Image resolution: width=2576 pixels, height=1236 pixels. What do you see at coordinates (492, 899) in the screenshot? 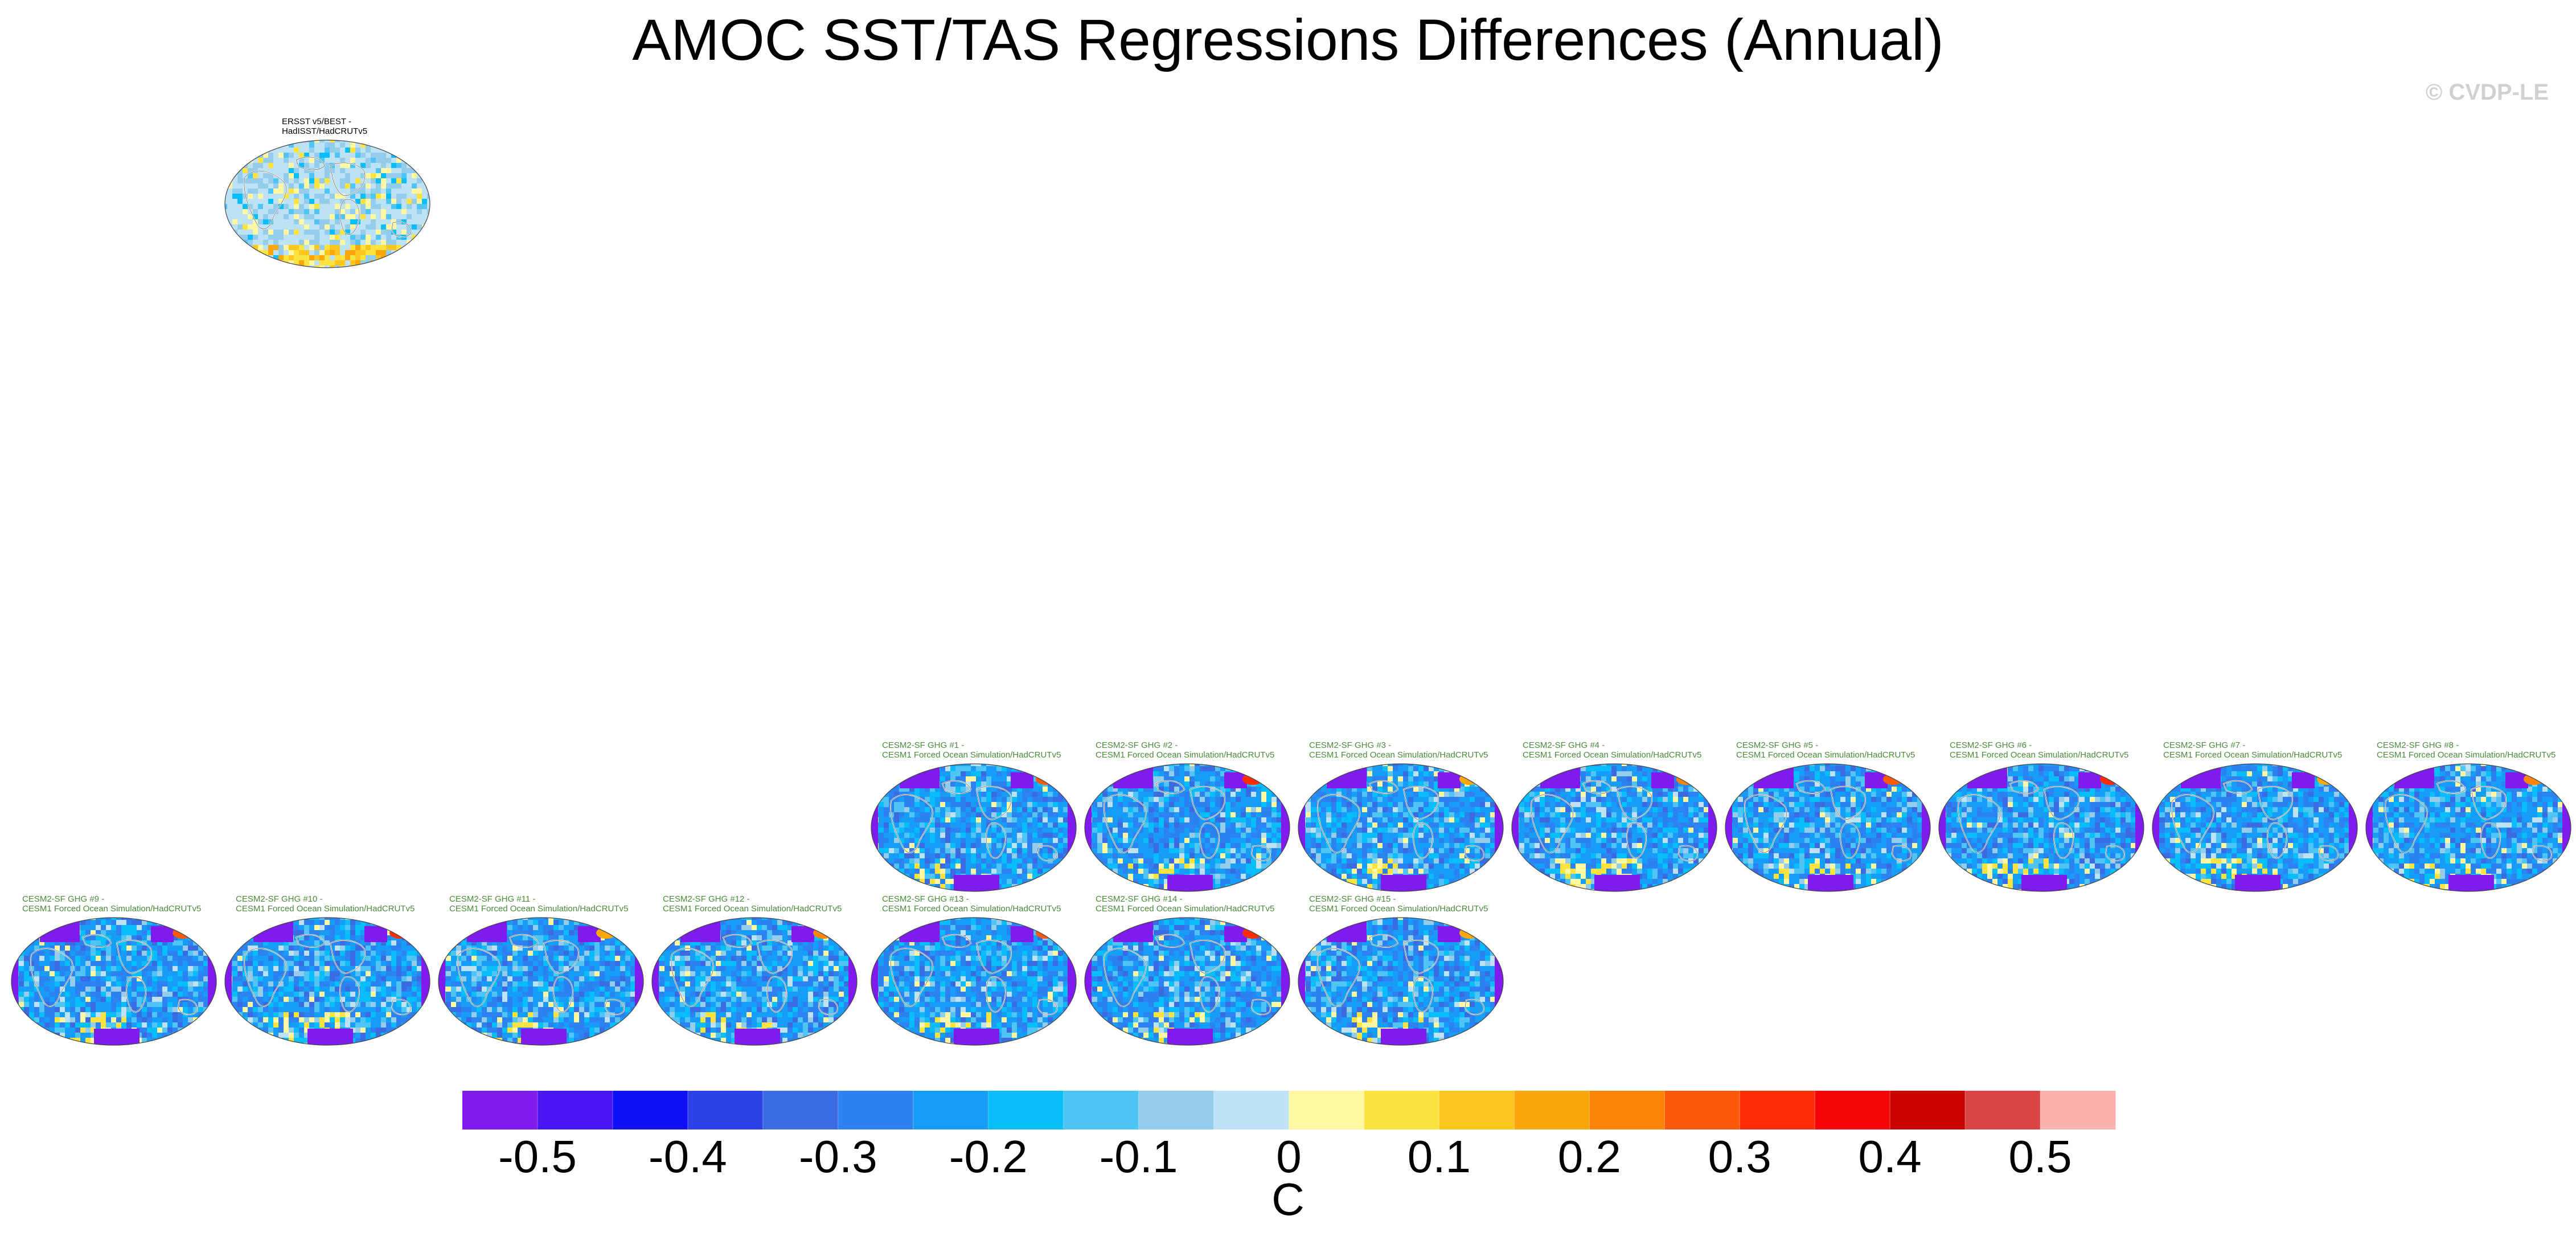
I see `panel-label-line1: CESM2-SF GHG #11 -` at bounding box center [492, 899].